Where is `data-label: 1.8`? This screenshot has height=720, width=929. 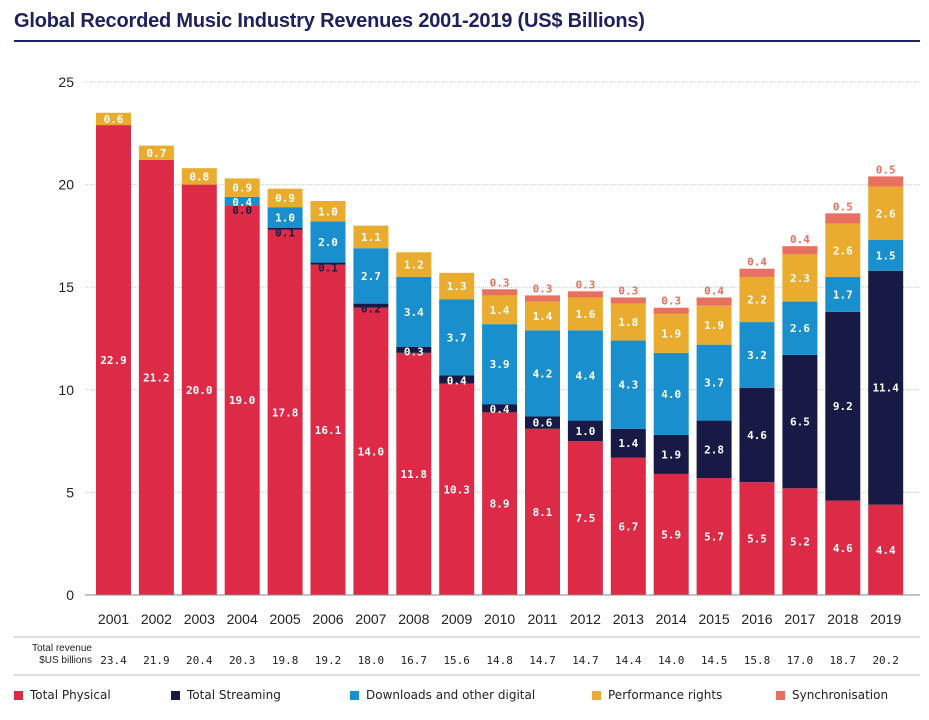 data-label: 1.8 is located at coordinates (628, 322).